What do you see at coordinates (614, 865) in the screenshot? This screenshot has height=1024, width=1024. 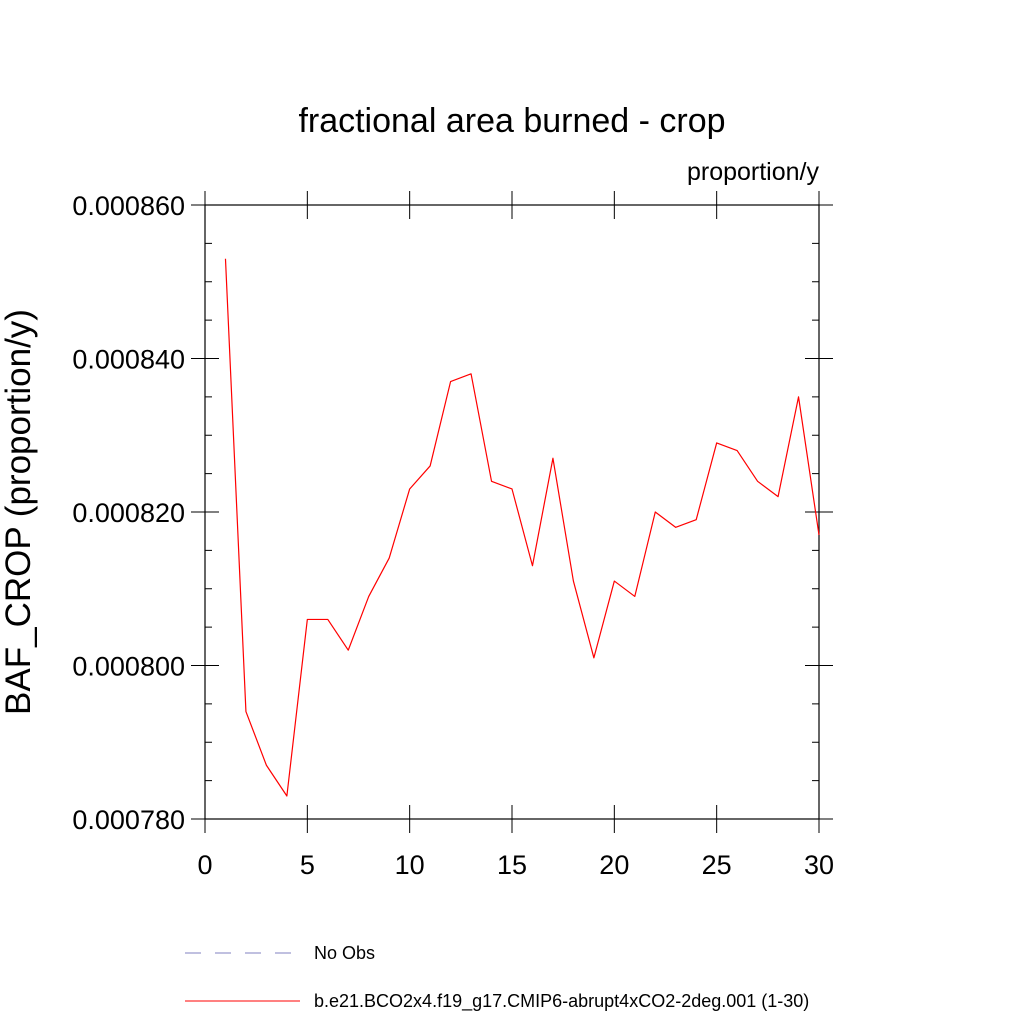 I see `x-tick-label: 20` at bounding box center [614, 865].